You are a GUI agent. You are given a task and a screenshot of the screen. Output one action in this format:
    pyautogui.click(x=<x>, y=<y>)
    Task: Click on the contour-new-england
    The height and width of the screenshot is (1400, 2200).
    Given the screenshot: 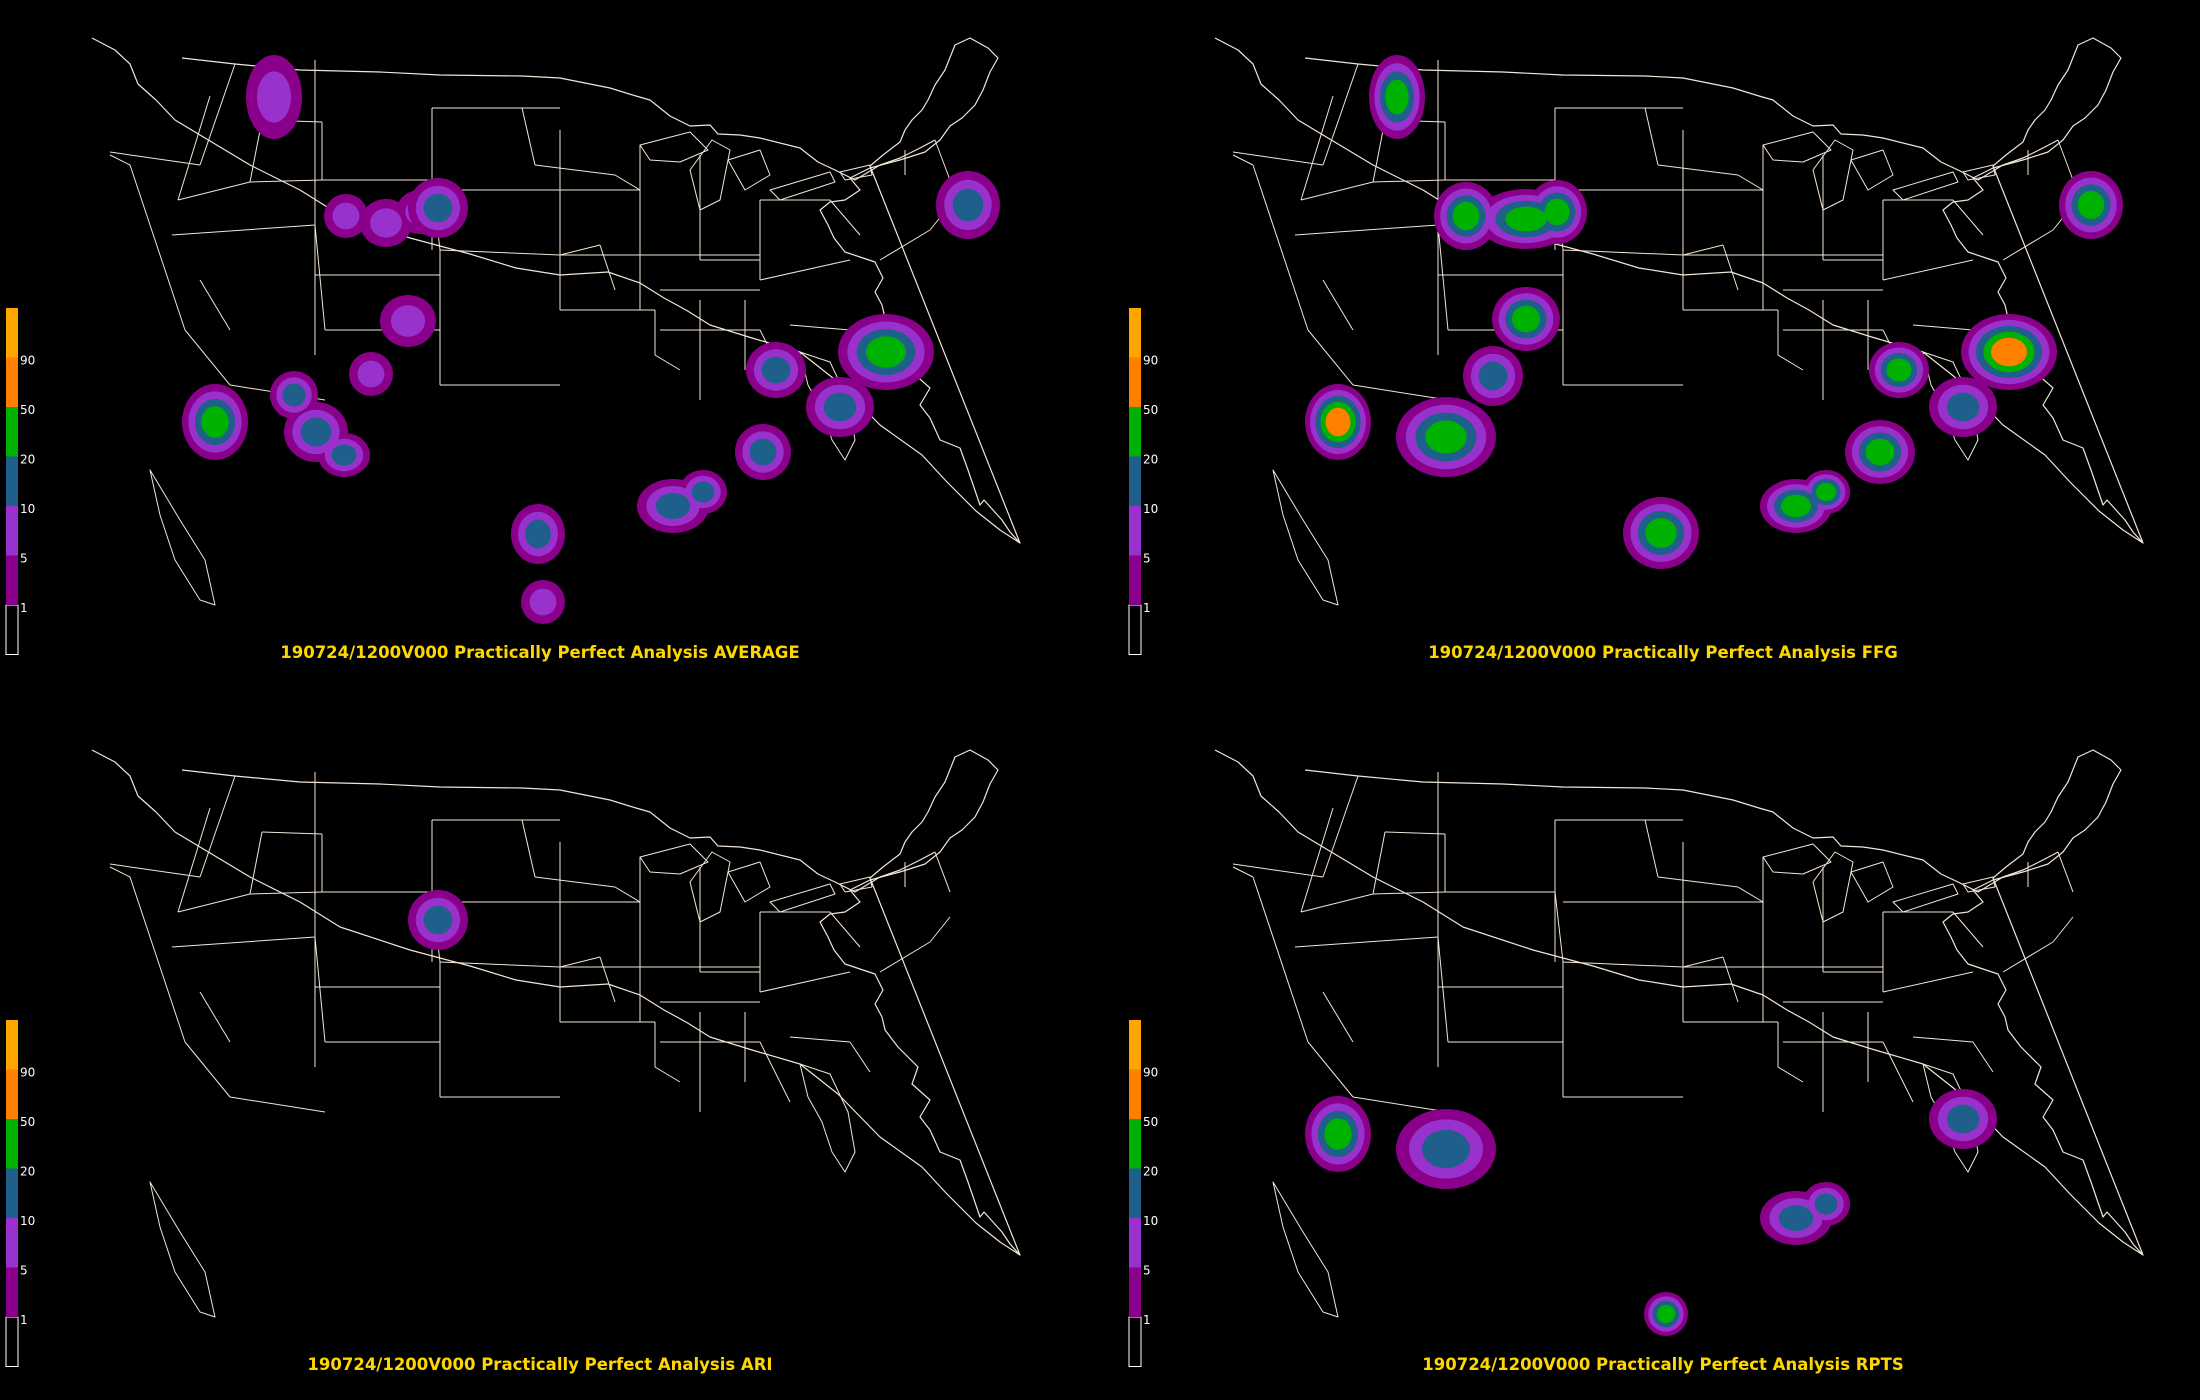 What is the action you would take?
    pyautogui.click(x=968, y=205)
    